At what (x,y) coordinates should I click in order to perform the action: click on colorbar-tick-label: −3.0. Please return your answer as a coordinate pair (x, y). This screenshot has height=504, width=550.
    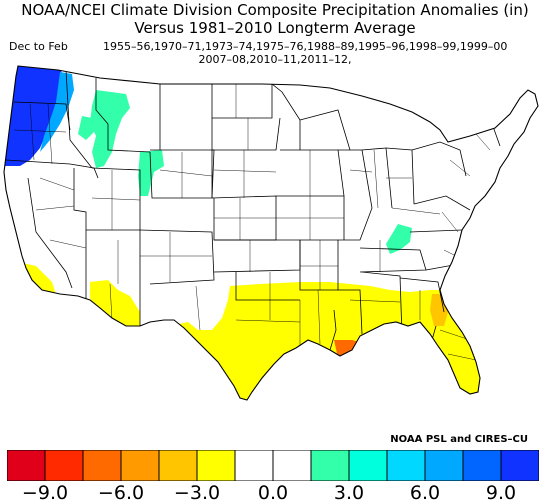
    Looking at the image, I should click on (197, 493).